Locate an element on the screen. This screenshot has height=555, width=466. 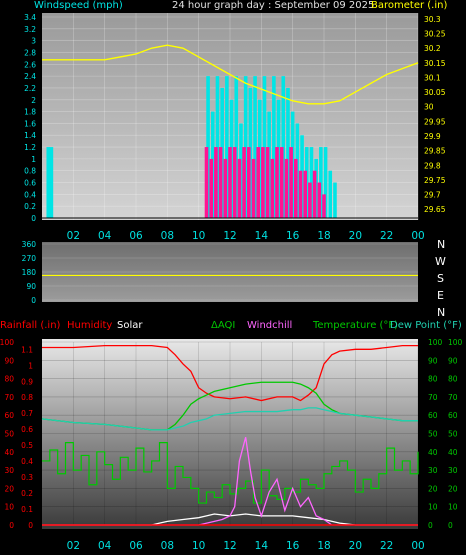
x-tick-label: 04 is located at coordinates (105, 546).